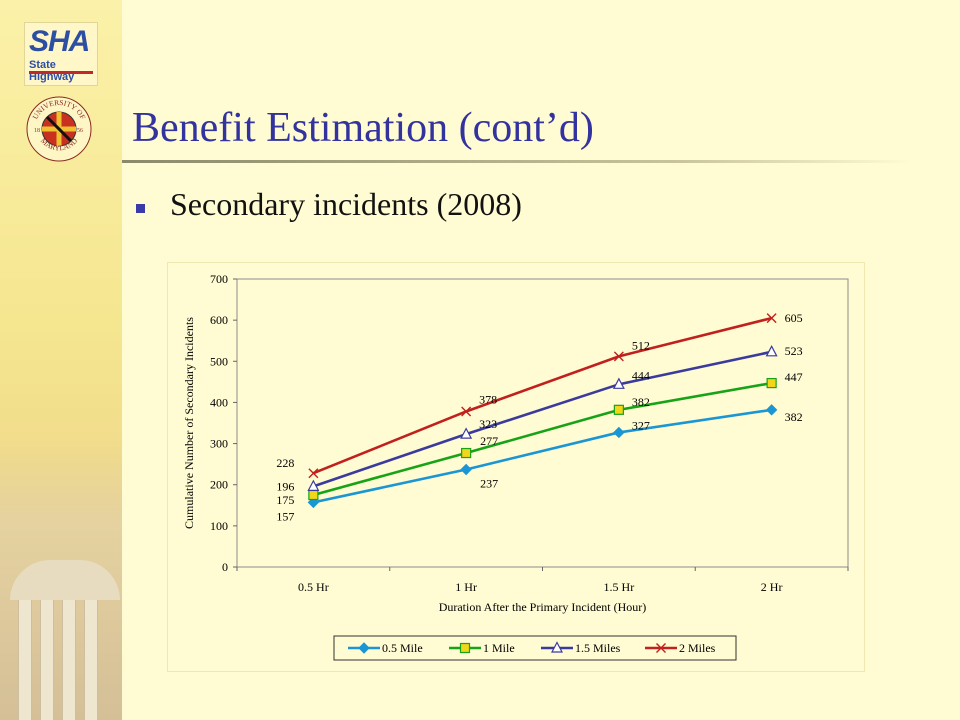  What do you see at coordinates (285, 486) in the screenshot?
I see `data-label: 196` at bounding box center [285, 486].